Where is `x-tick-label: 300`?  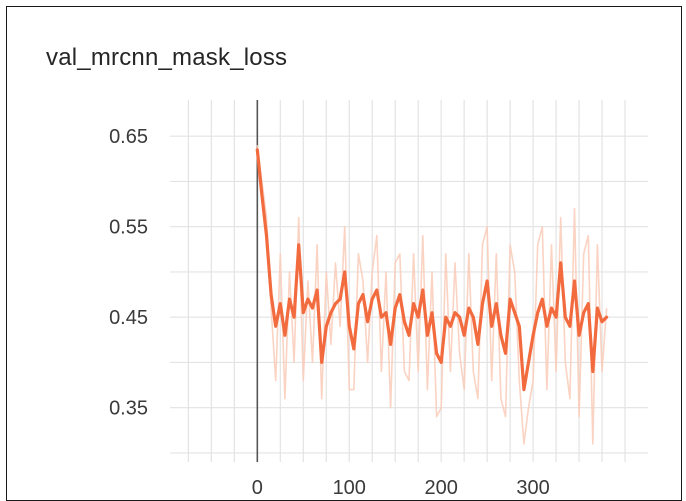
x-tick-label: 300 is located at coordinates (532, 488).